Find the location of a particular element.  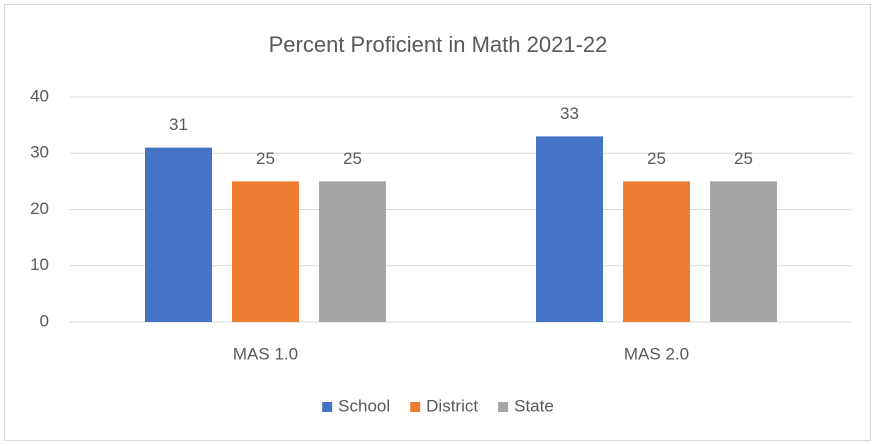

legend-label: District is located at coordinates (452, 405).